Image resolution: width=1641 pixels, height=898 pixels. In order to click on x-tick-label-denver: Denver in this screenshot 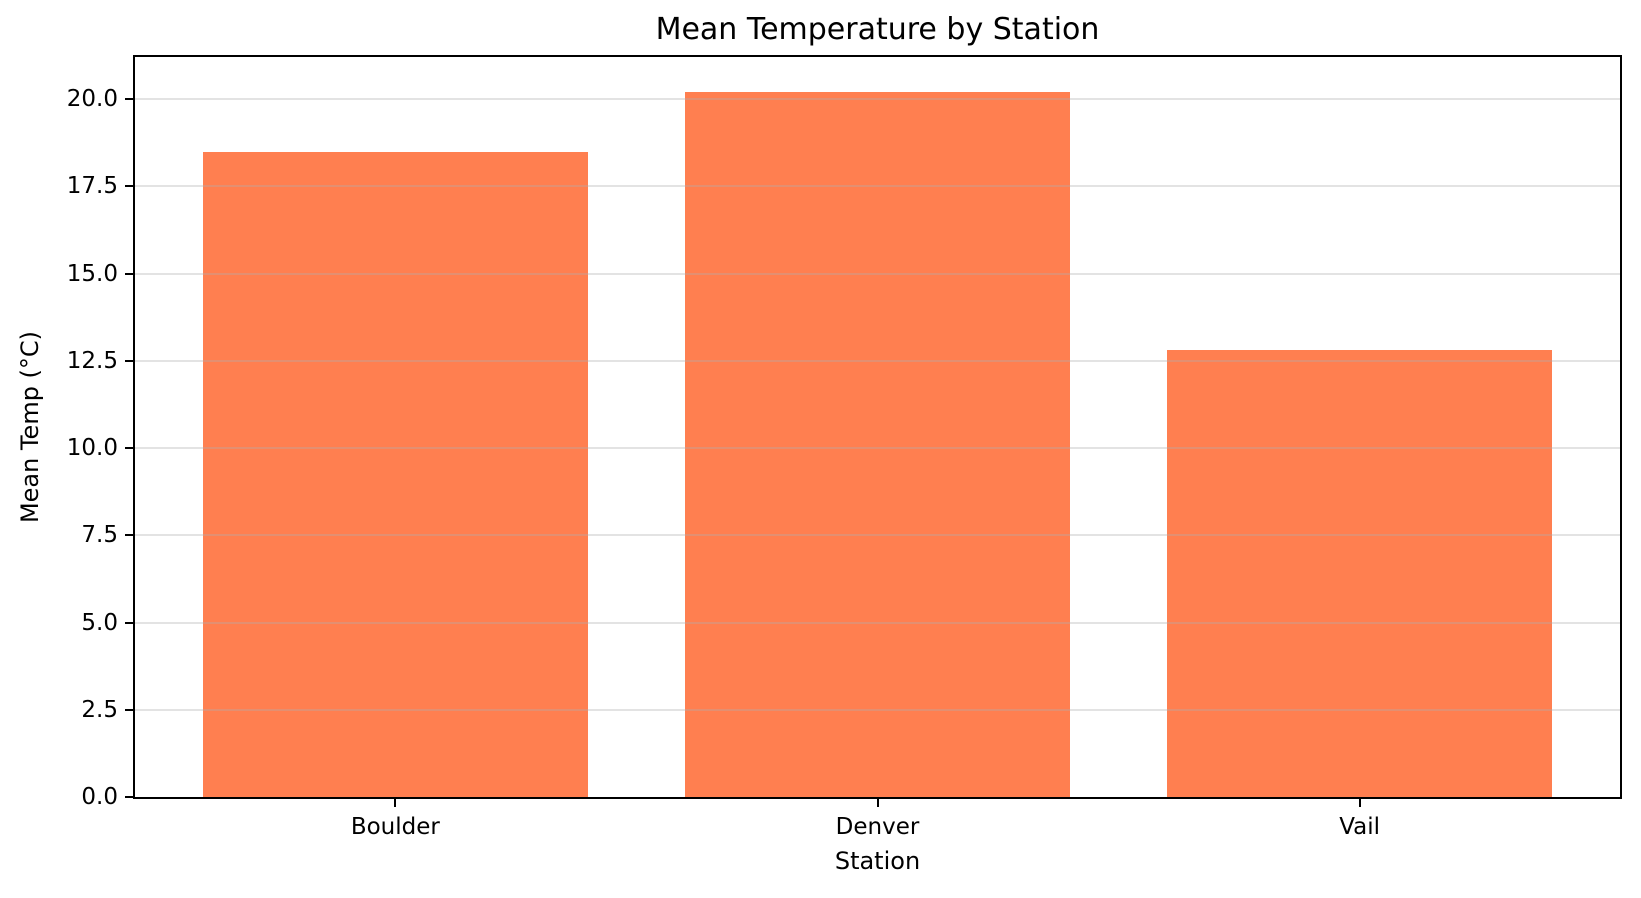, I will do `click(877, 827)`.